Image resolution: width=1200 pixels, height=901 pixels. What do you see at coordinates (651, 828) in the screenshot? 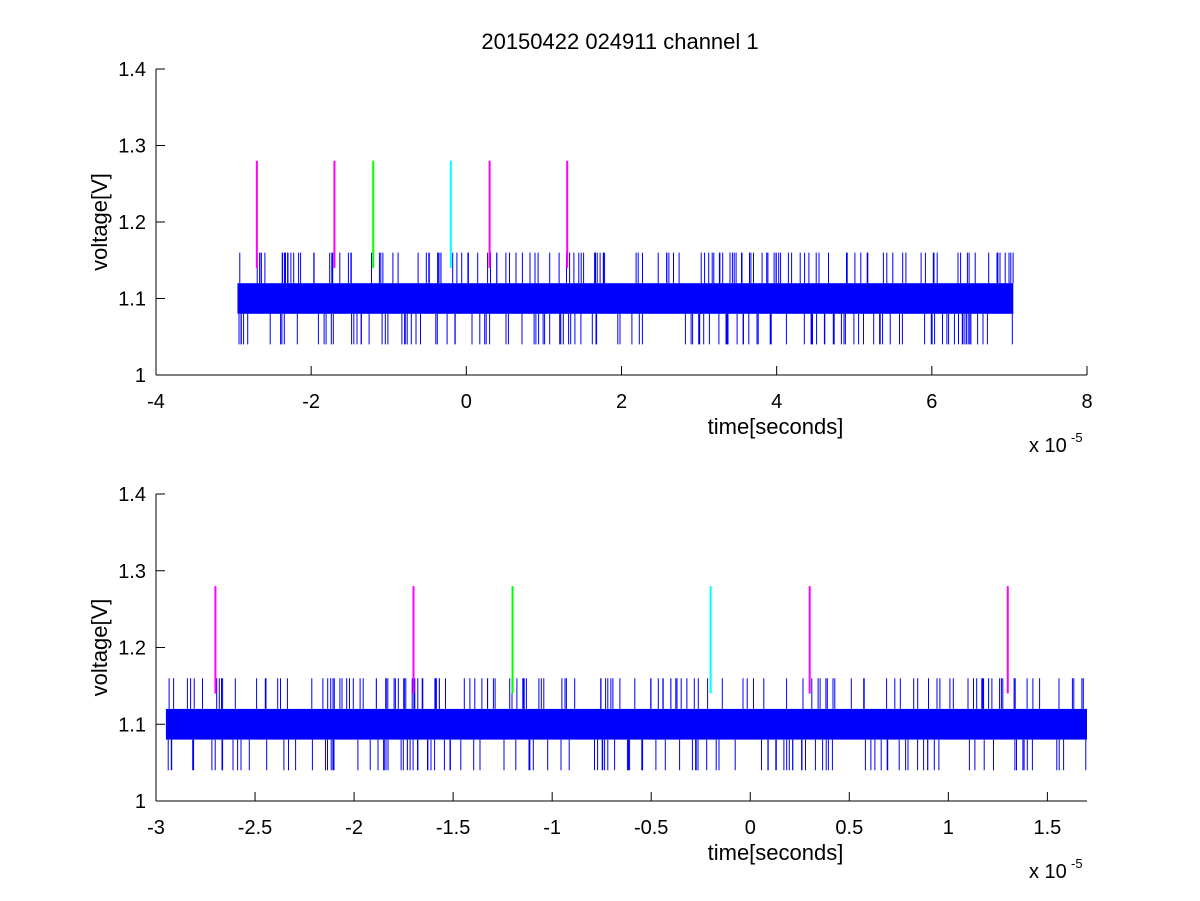
I see `x-tick-label: -0.5` at bounding box center [651, 828].